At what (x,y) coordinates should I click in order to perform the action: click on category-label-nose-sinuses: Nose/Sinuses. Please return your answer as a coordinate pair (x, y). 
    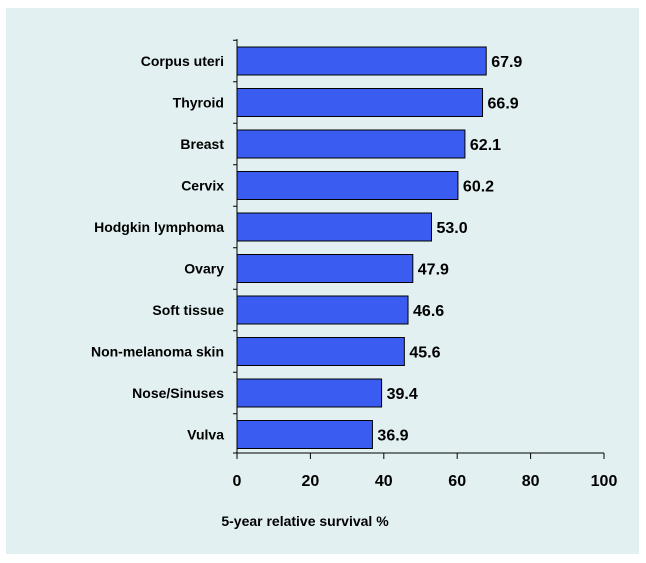
    Looking at the image, I should click on (178, 393).